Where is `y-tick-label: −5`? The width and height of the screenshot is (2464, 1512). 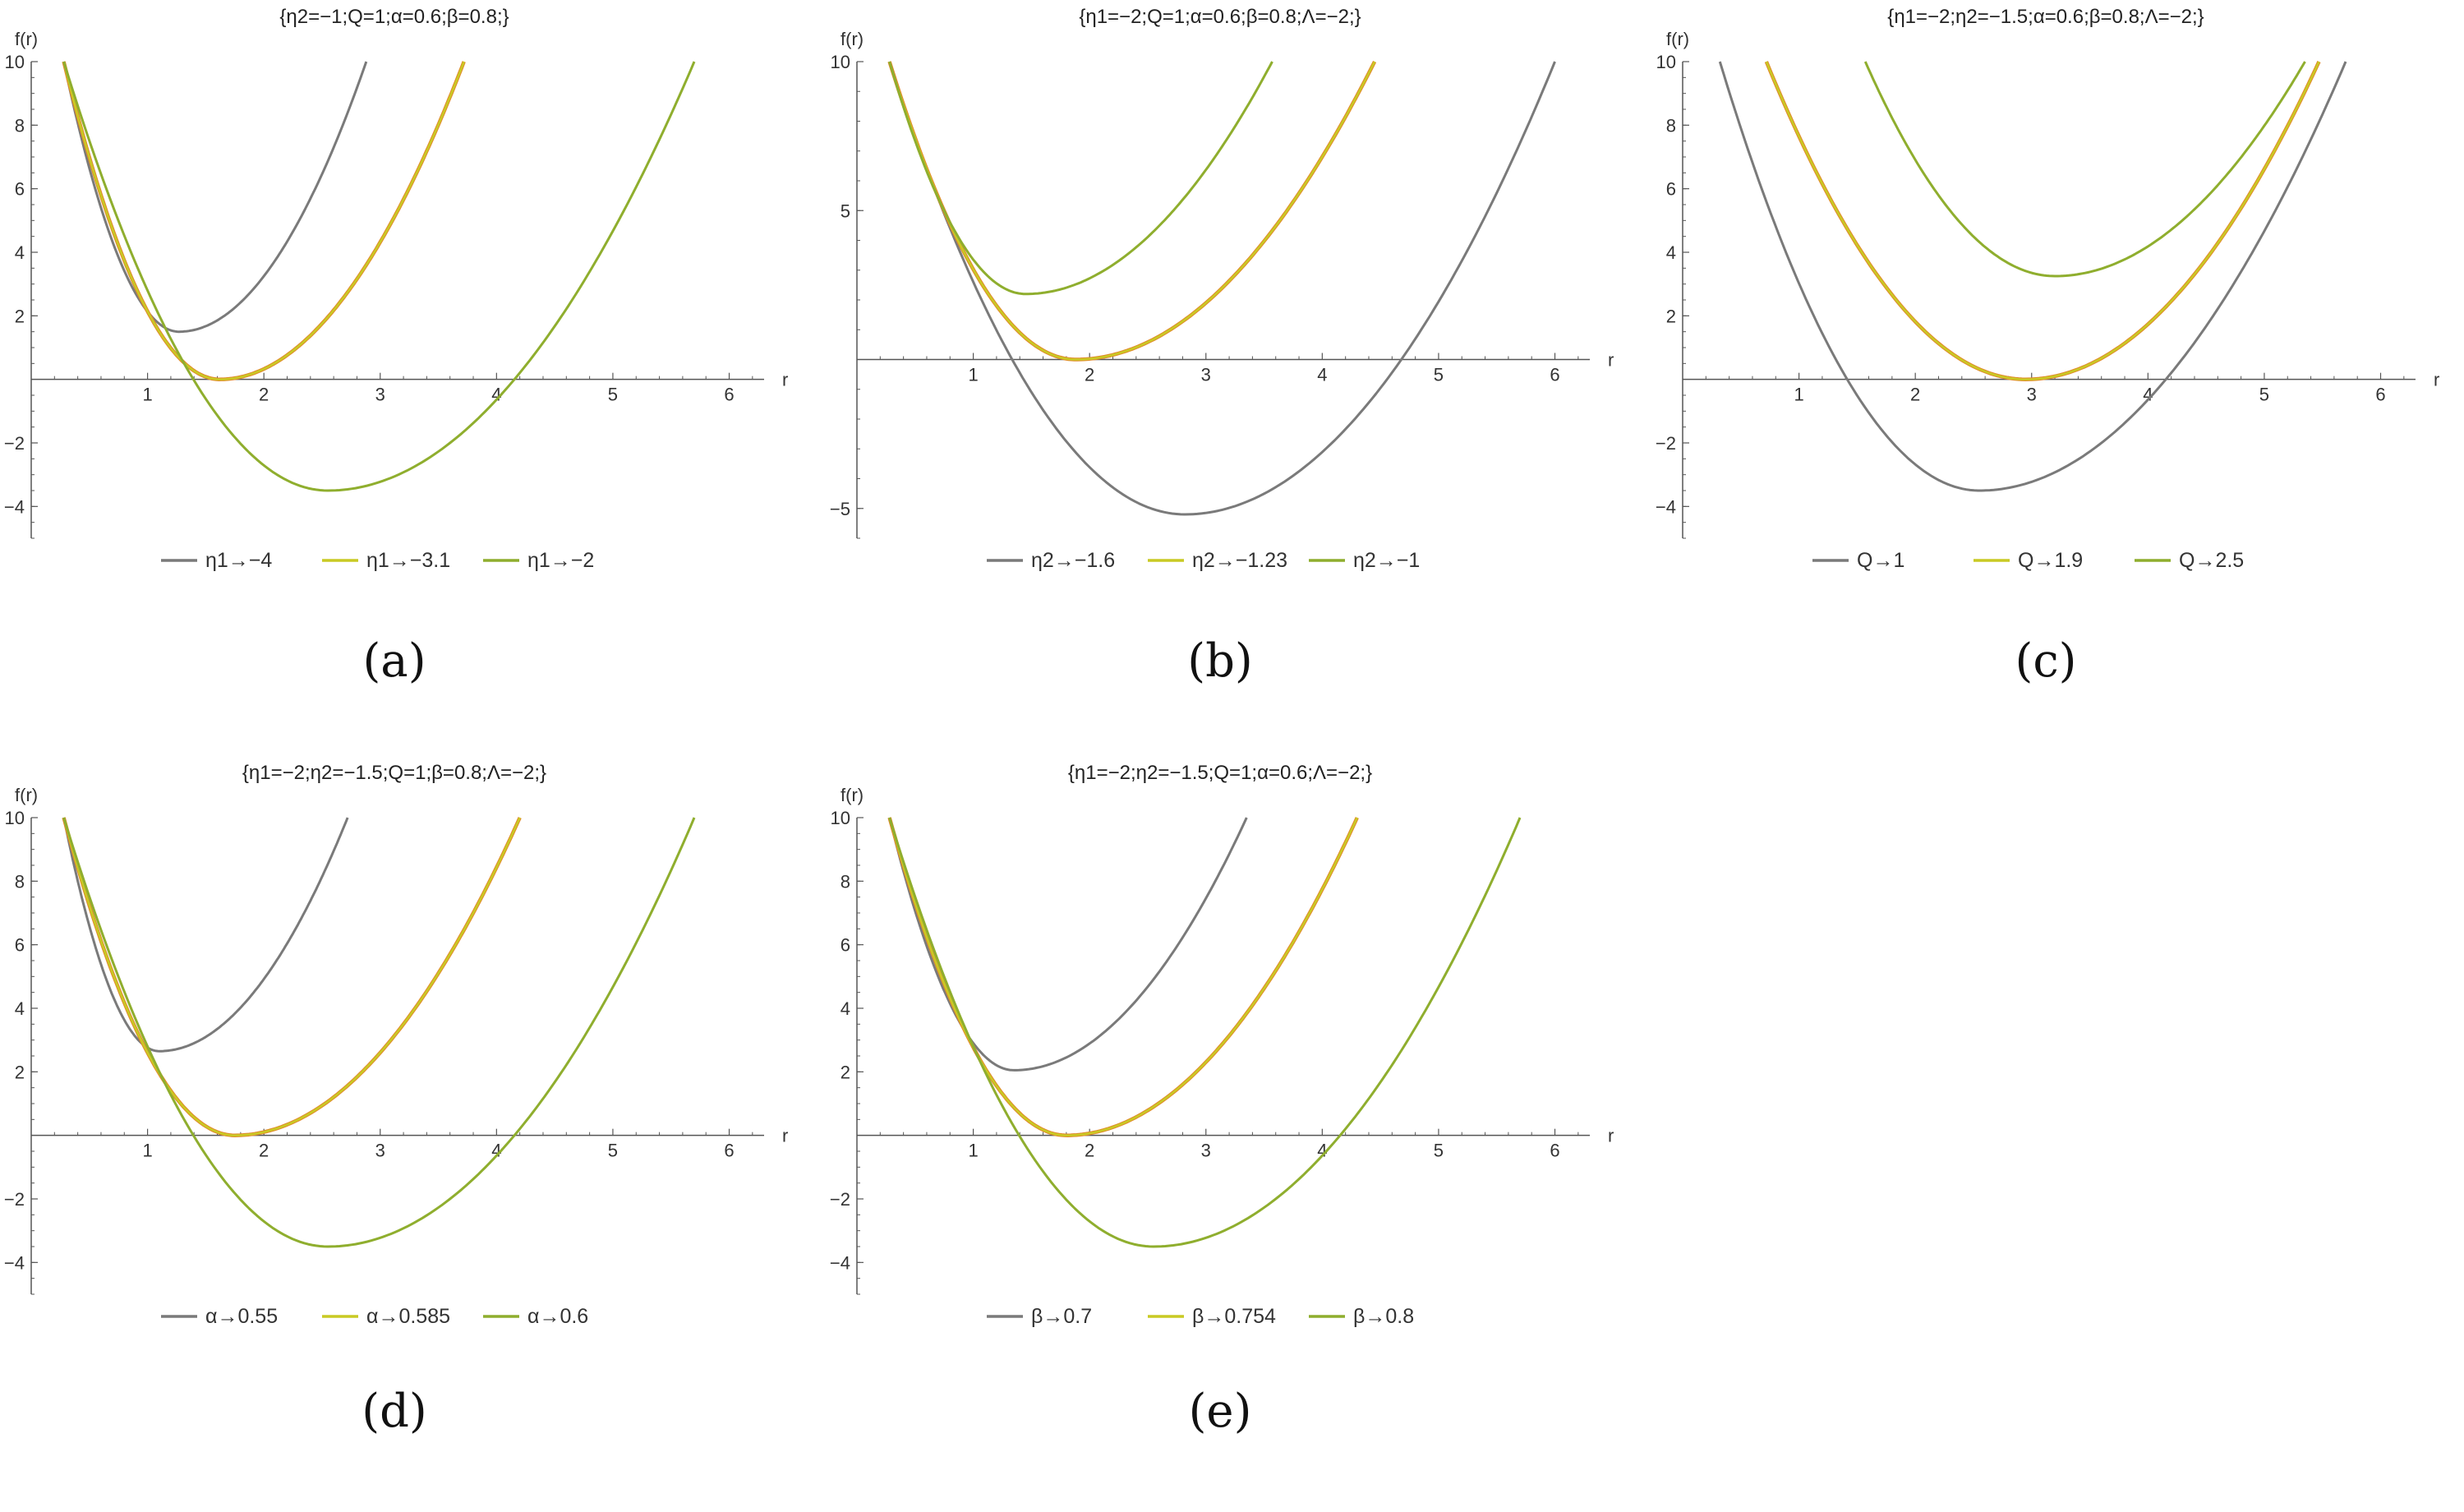 y-tick-label: −5 is located at coordinates (840, 509).